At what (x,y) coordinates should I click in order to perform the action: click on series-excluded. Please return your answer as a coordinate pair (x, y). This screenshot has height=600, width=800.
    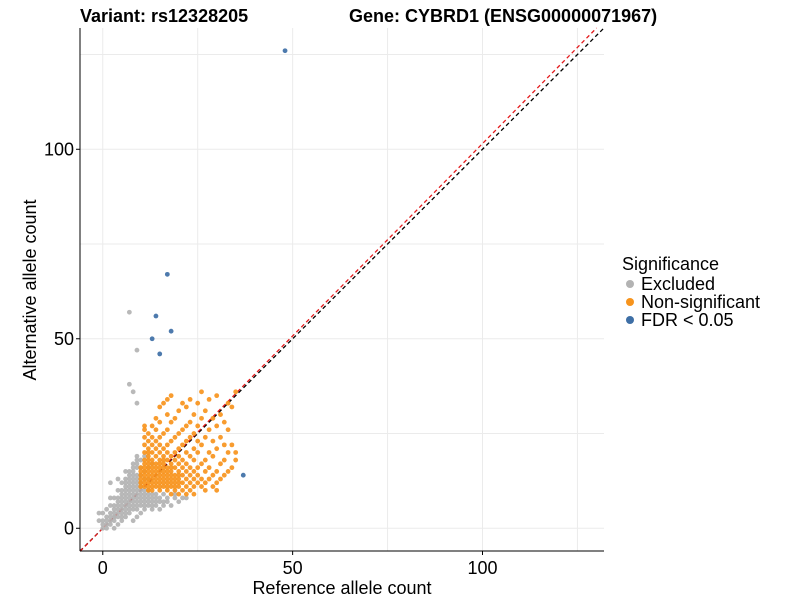
    Looking at the image, I should click on (142, 420).